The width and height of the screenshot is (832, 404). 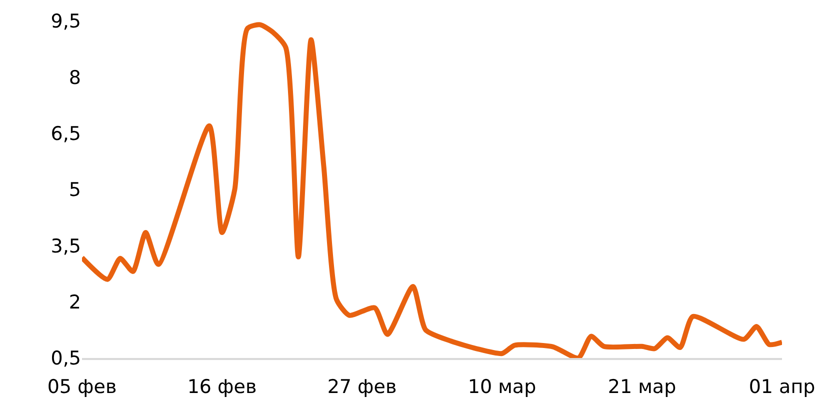 What do you see at coordinates (65, 359) in the screenshot?
I see `y-tick-label: 0,5` at bounding box center [65, 359].